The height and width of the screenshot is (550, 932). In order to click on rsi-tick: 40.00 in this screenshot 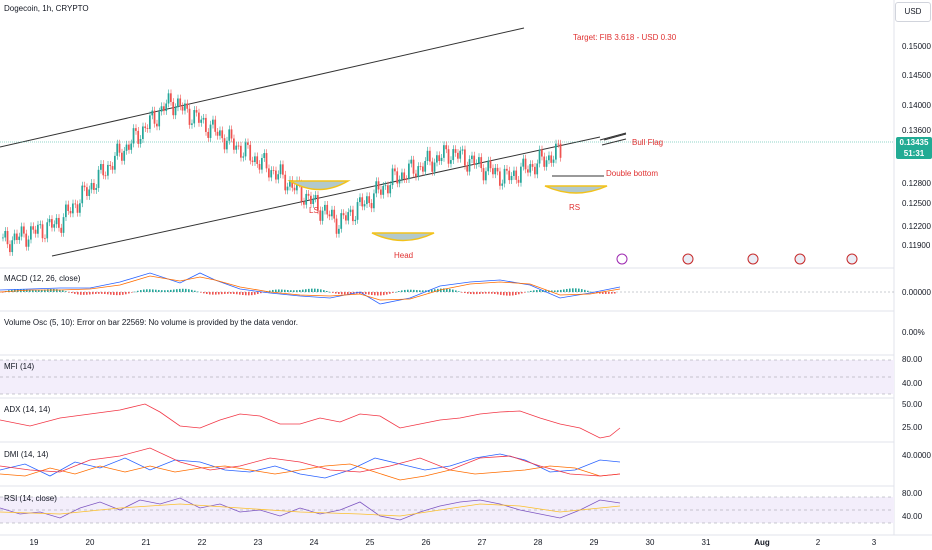, I will do `click(912, 516)`.